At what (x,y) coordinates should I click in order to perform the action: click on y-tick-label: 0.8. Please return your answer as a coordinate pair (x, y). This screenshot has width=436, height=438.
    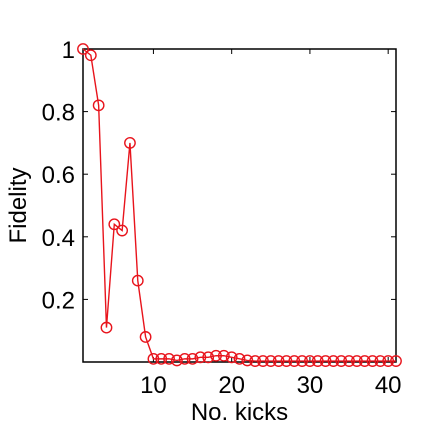
    Looking at the image, I should click on (58, 113).